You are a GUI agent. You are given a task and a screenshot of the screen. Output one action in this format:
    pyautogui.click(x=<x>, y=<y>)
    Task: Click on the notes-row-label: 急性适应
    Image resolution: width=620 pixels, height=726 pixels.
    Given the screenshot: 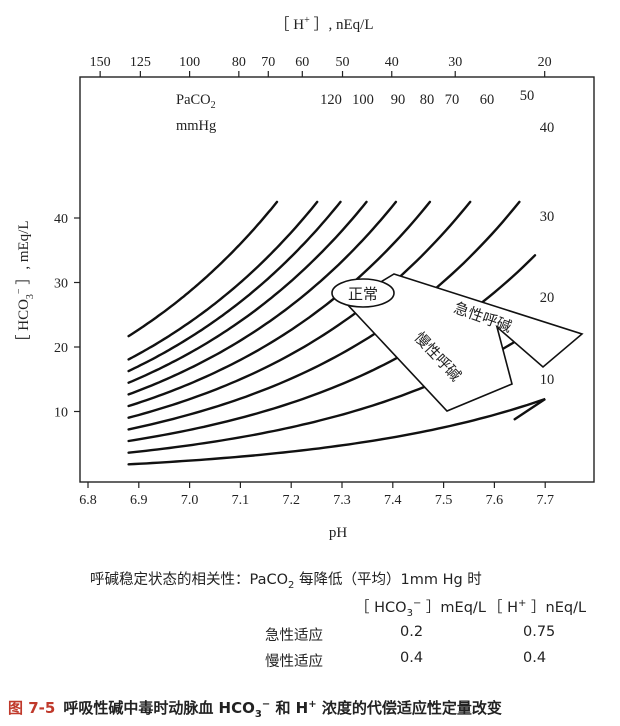 What is the action you would take?
    pyautogui.click(x=294, y=636)
    